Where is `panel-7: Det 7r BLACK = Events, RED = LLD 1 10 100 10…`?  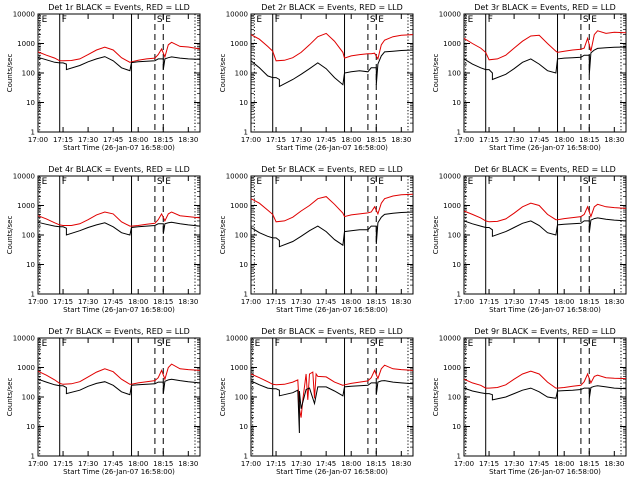
panel-7: Det 7r BLACK = Events, RED = LLD 1 10 100 10… is located at coordinates (103, 401).